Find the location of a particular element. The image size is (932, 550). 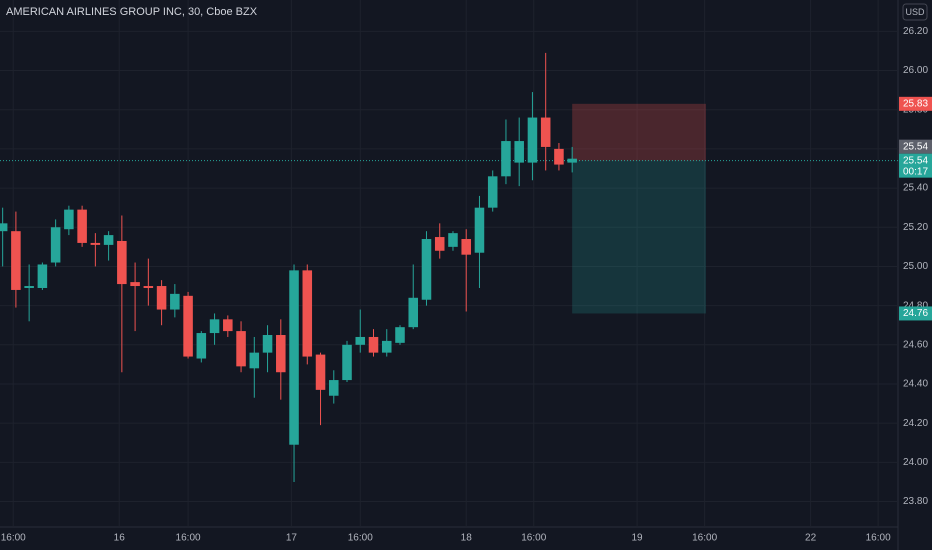

target-price-tag-box is located at coordinates (915, 313).